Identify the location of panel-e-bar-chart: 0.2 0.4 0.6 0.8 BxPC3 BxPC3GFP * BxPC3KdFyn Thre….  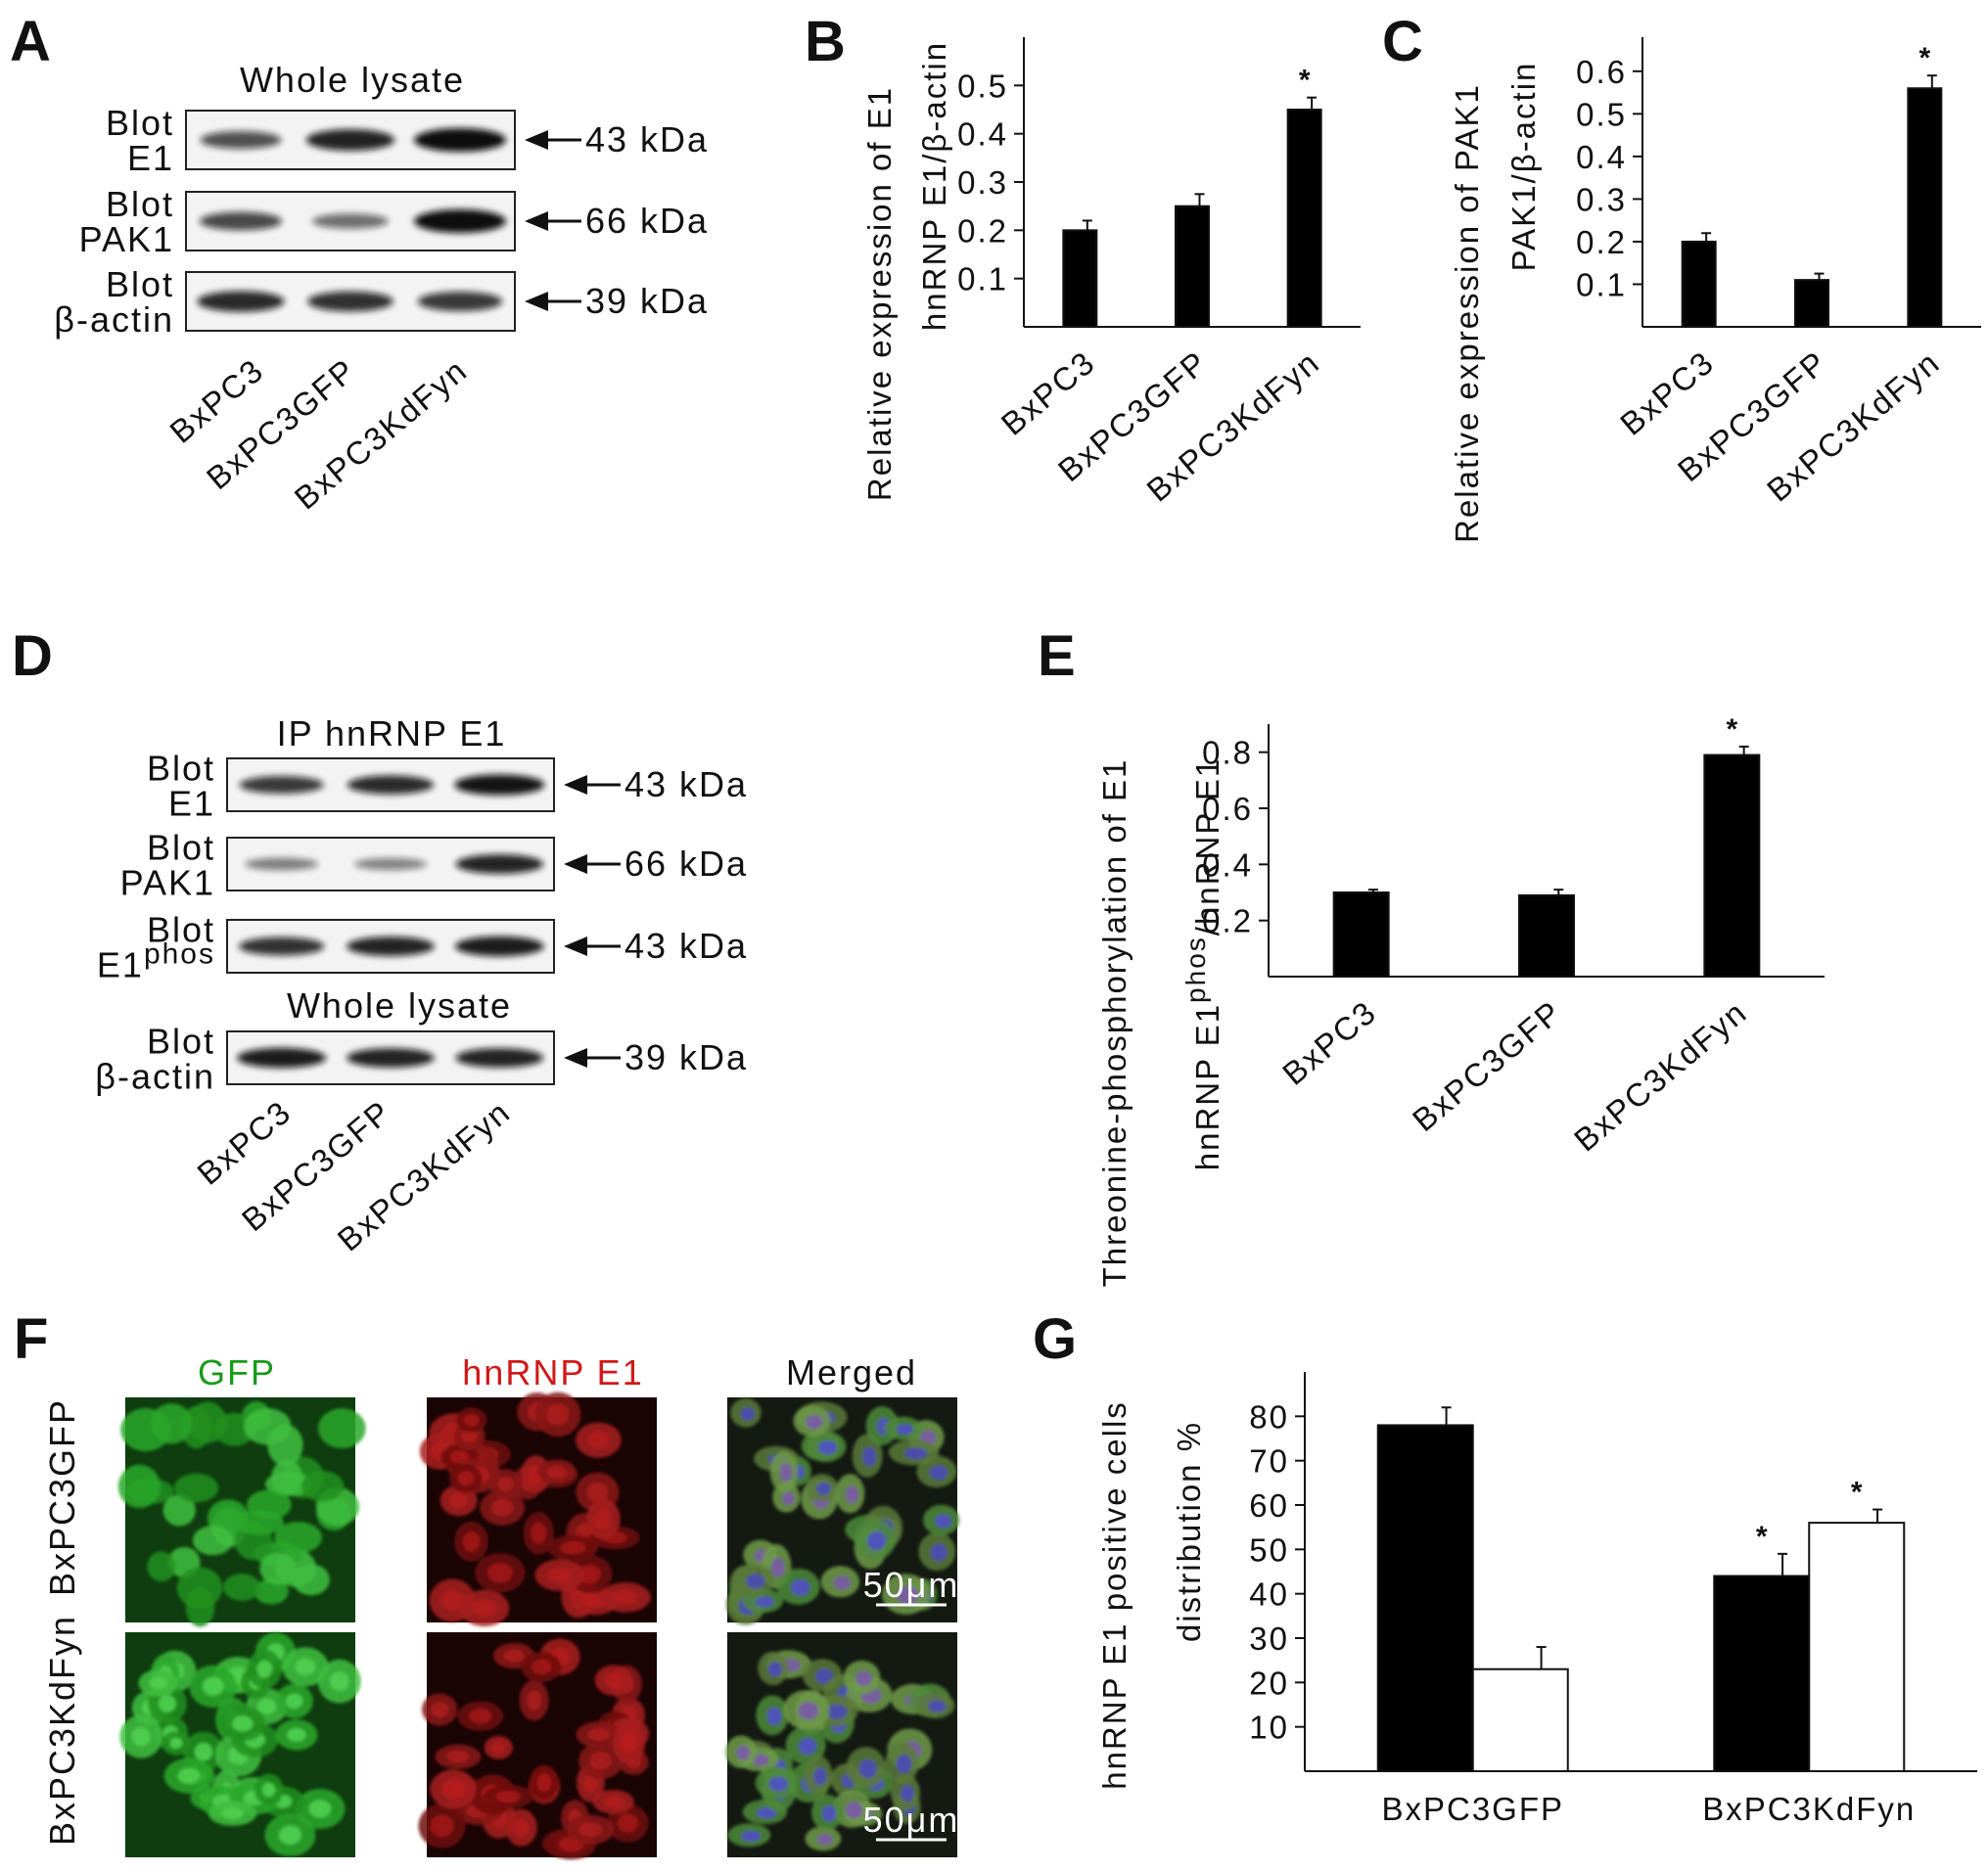
(1460, 1000).